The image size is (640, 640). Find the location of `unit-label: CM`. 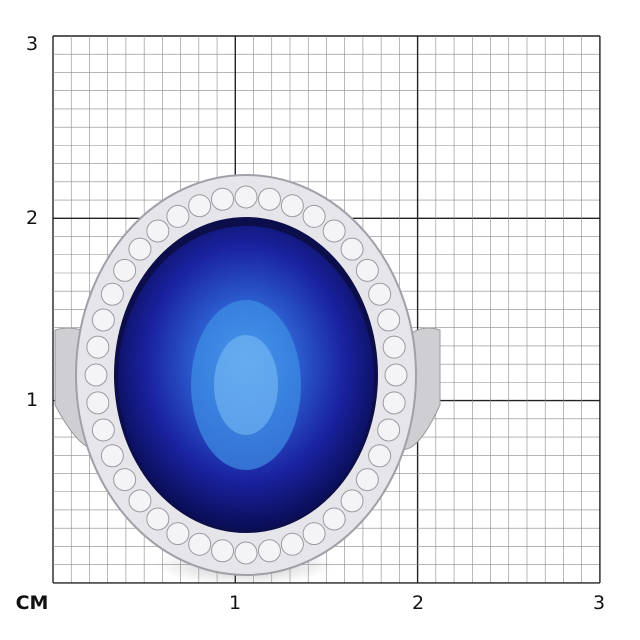

unit-label: CM is located at coordinates (32, 603).